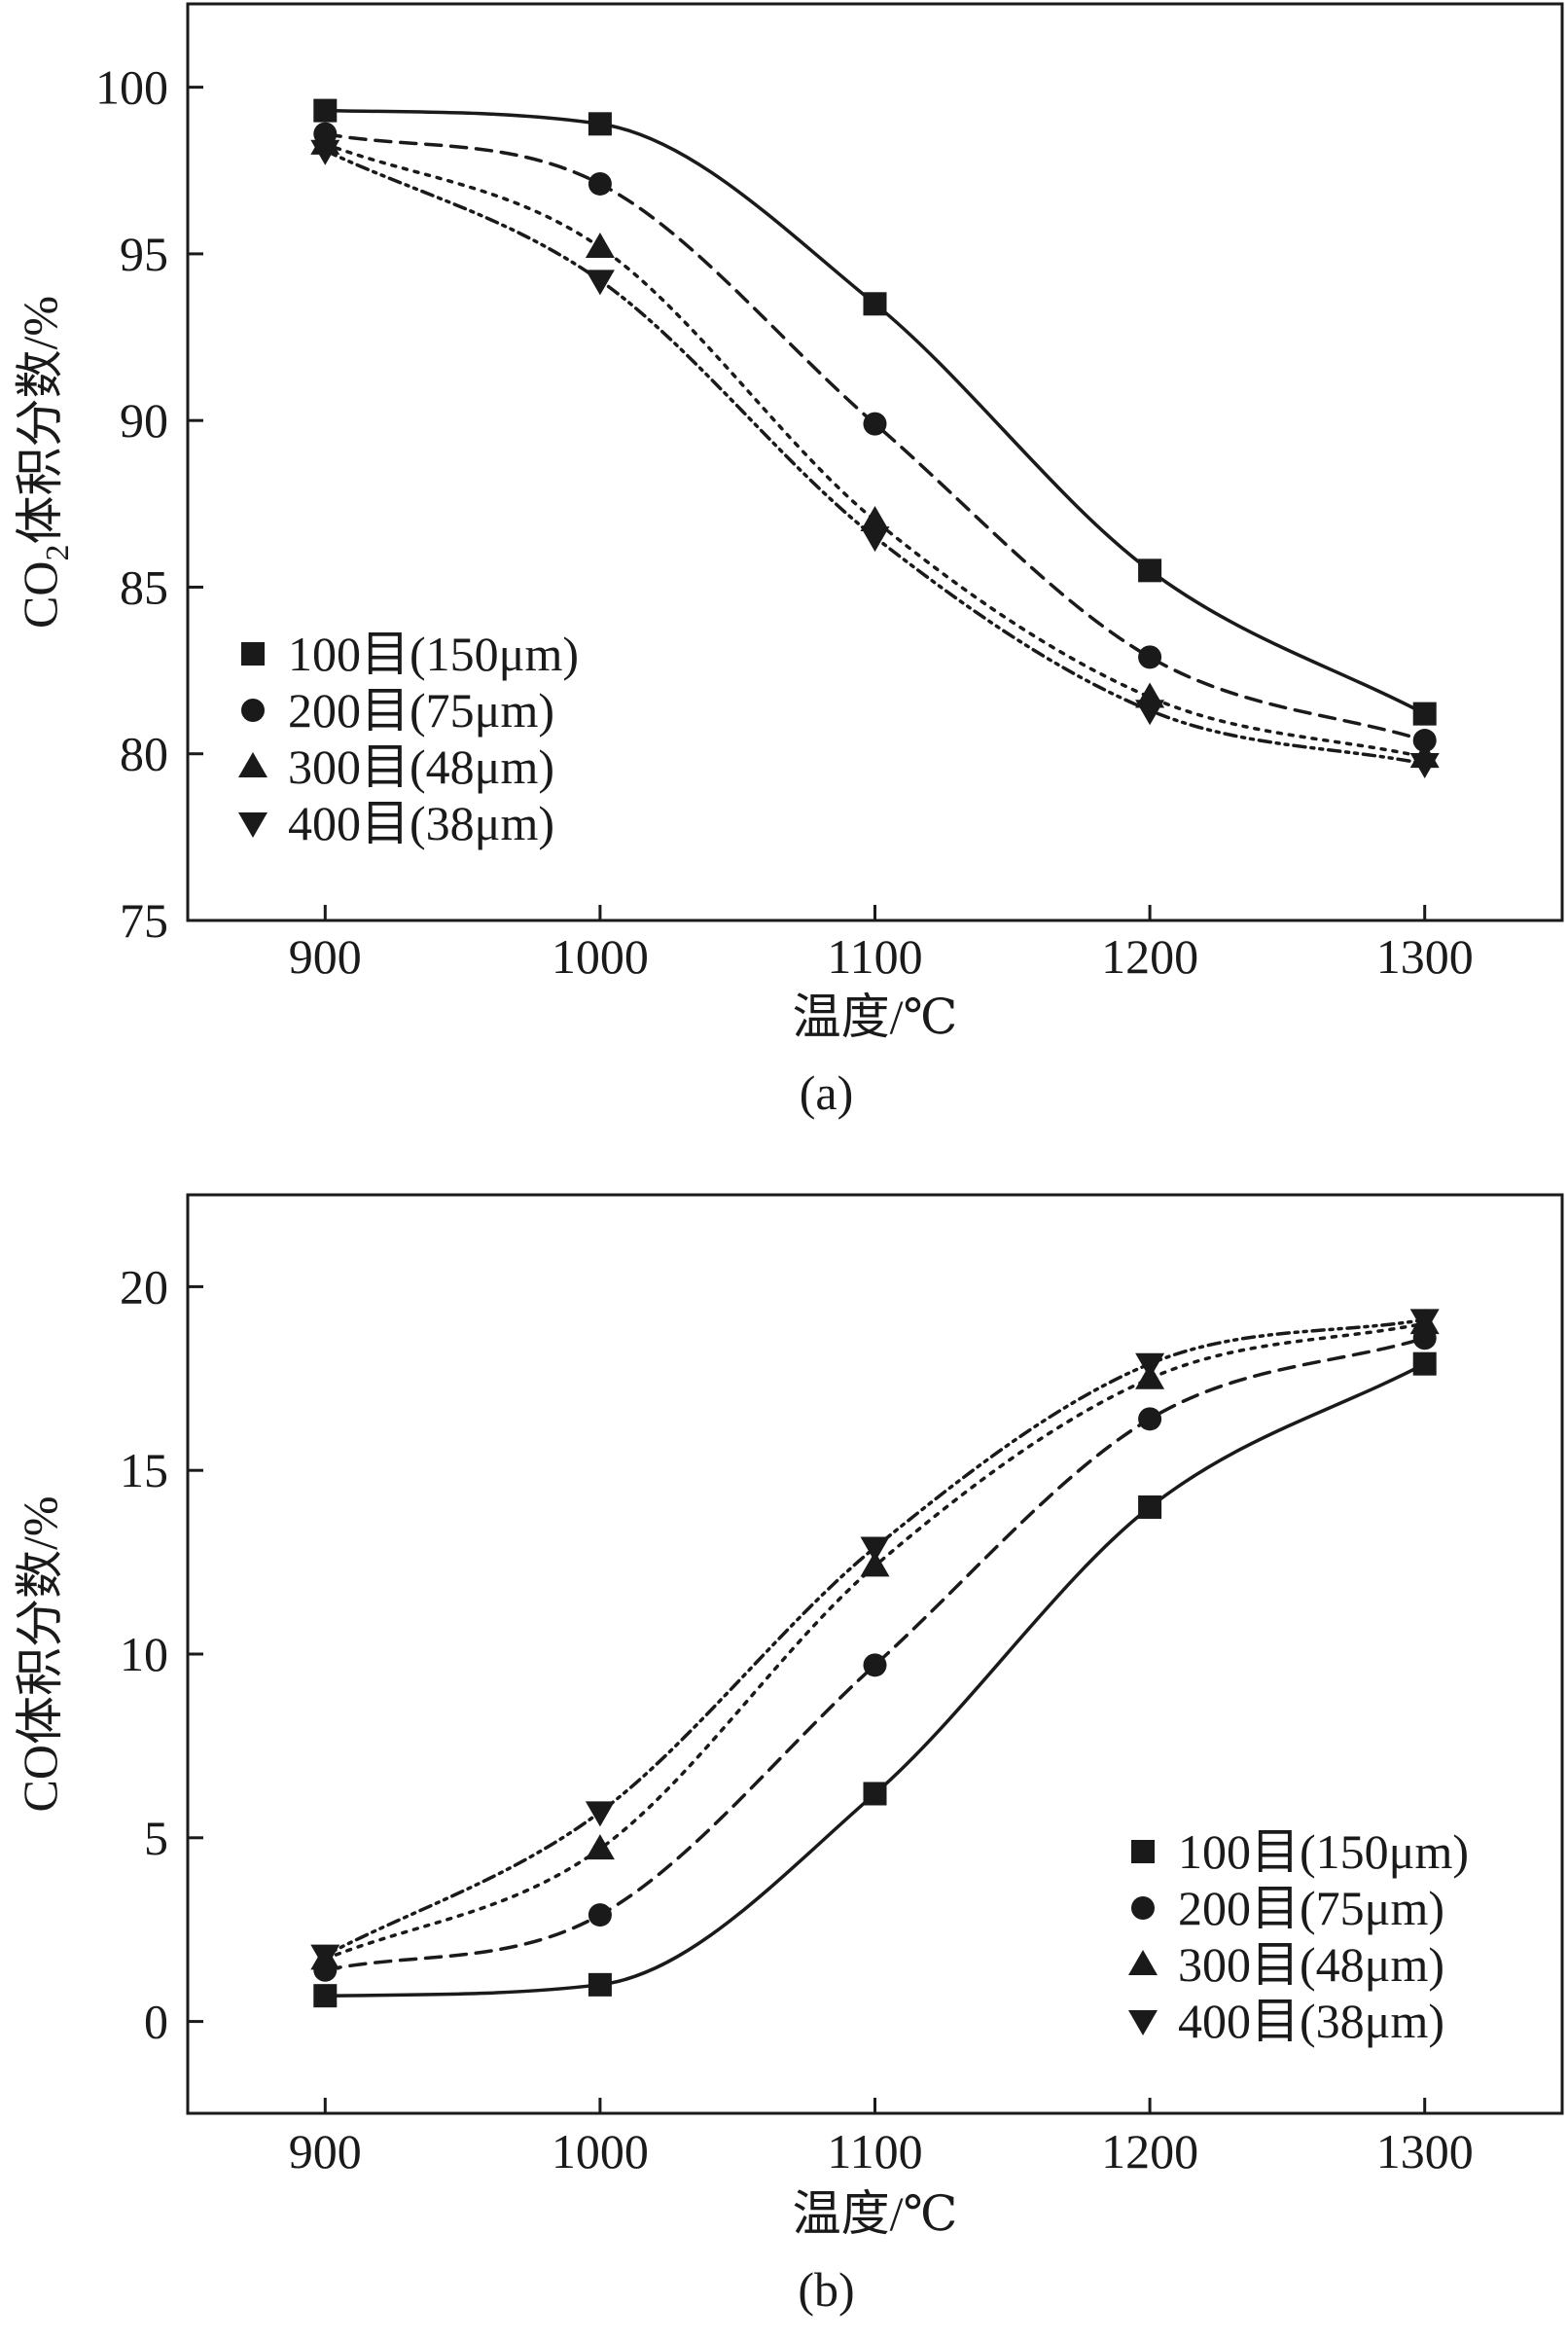  I want to click on y-tick-label: 75, so click(144, 920).